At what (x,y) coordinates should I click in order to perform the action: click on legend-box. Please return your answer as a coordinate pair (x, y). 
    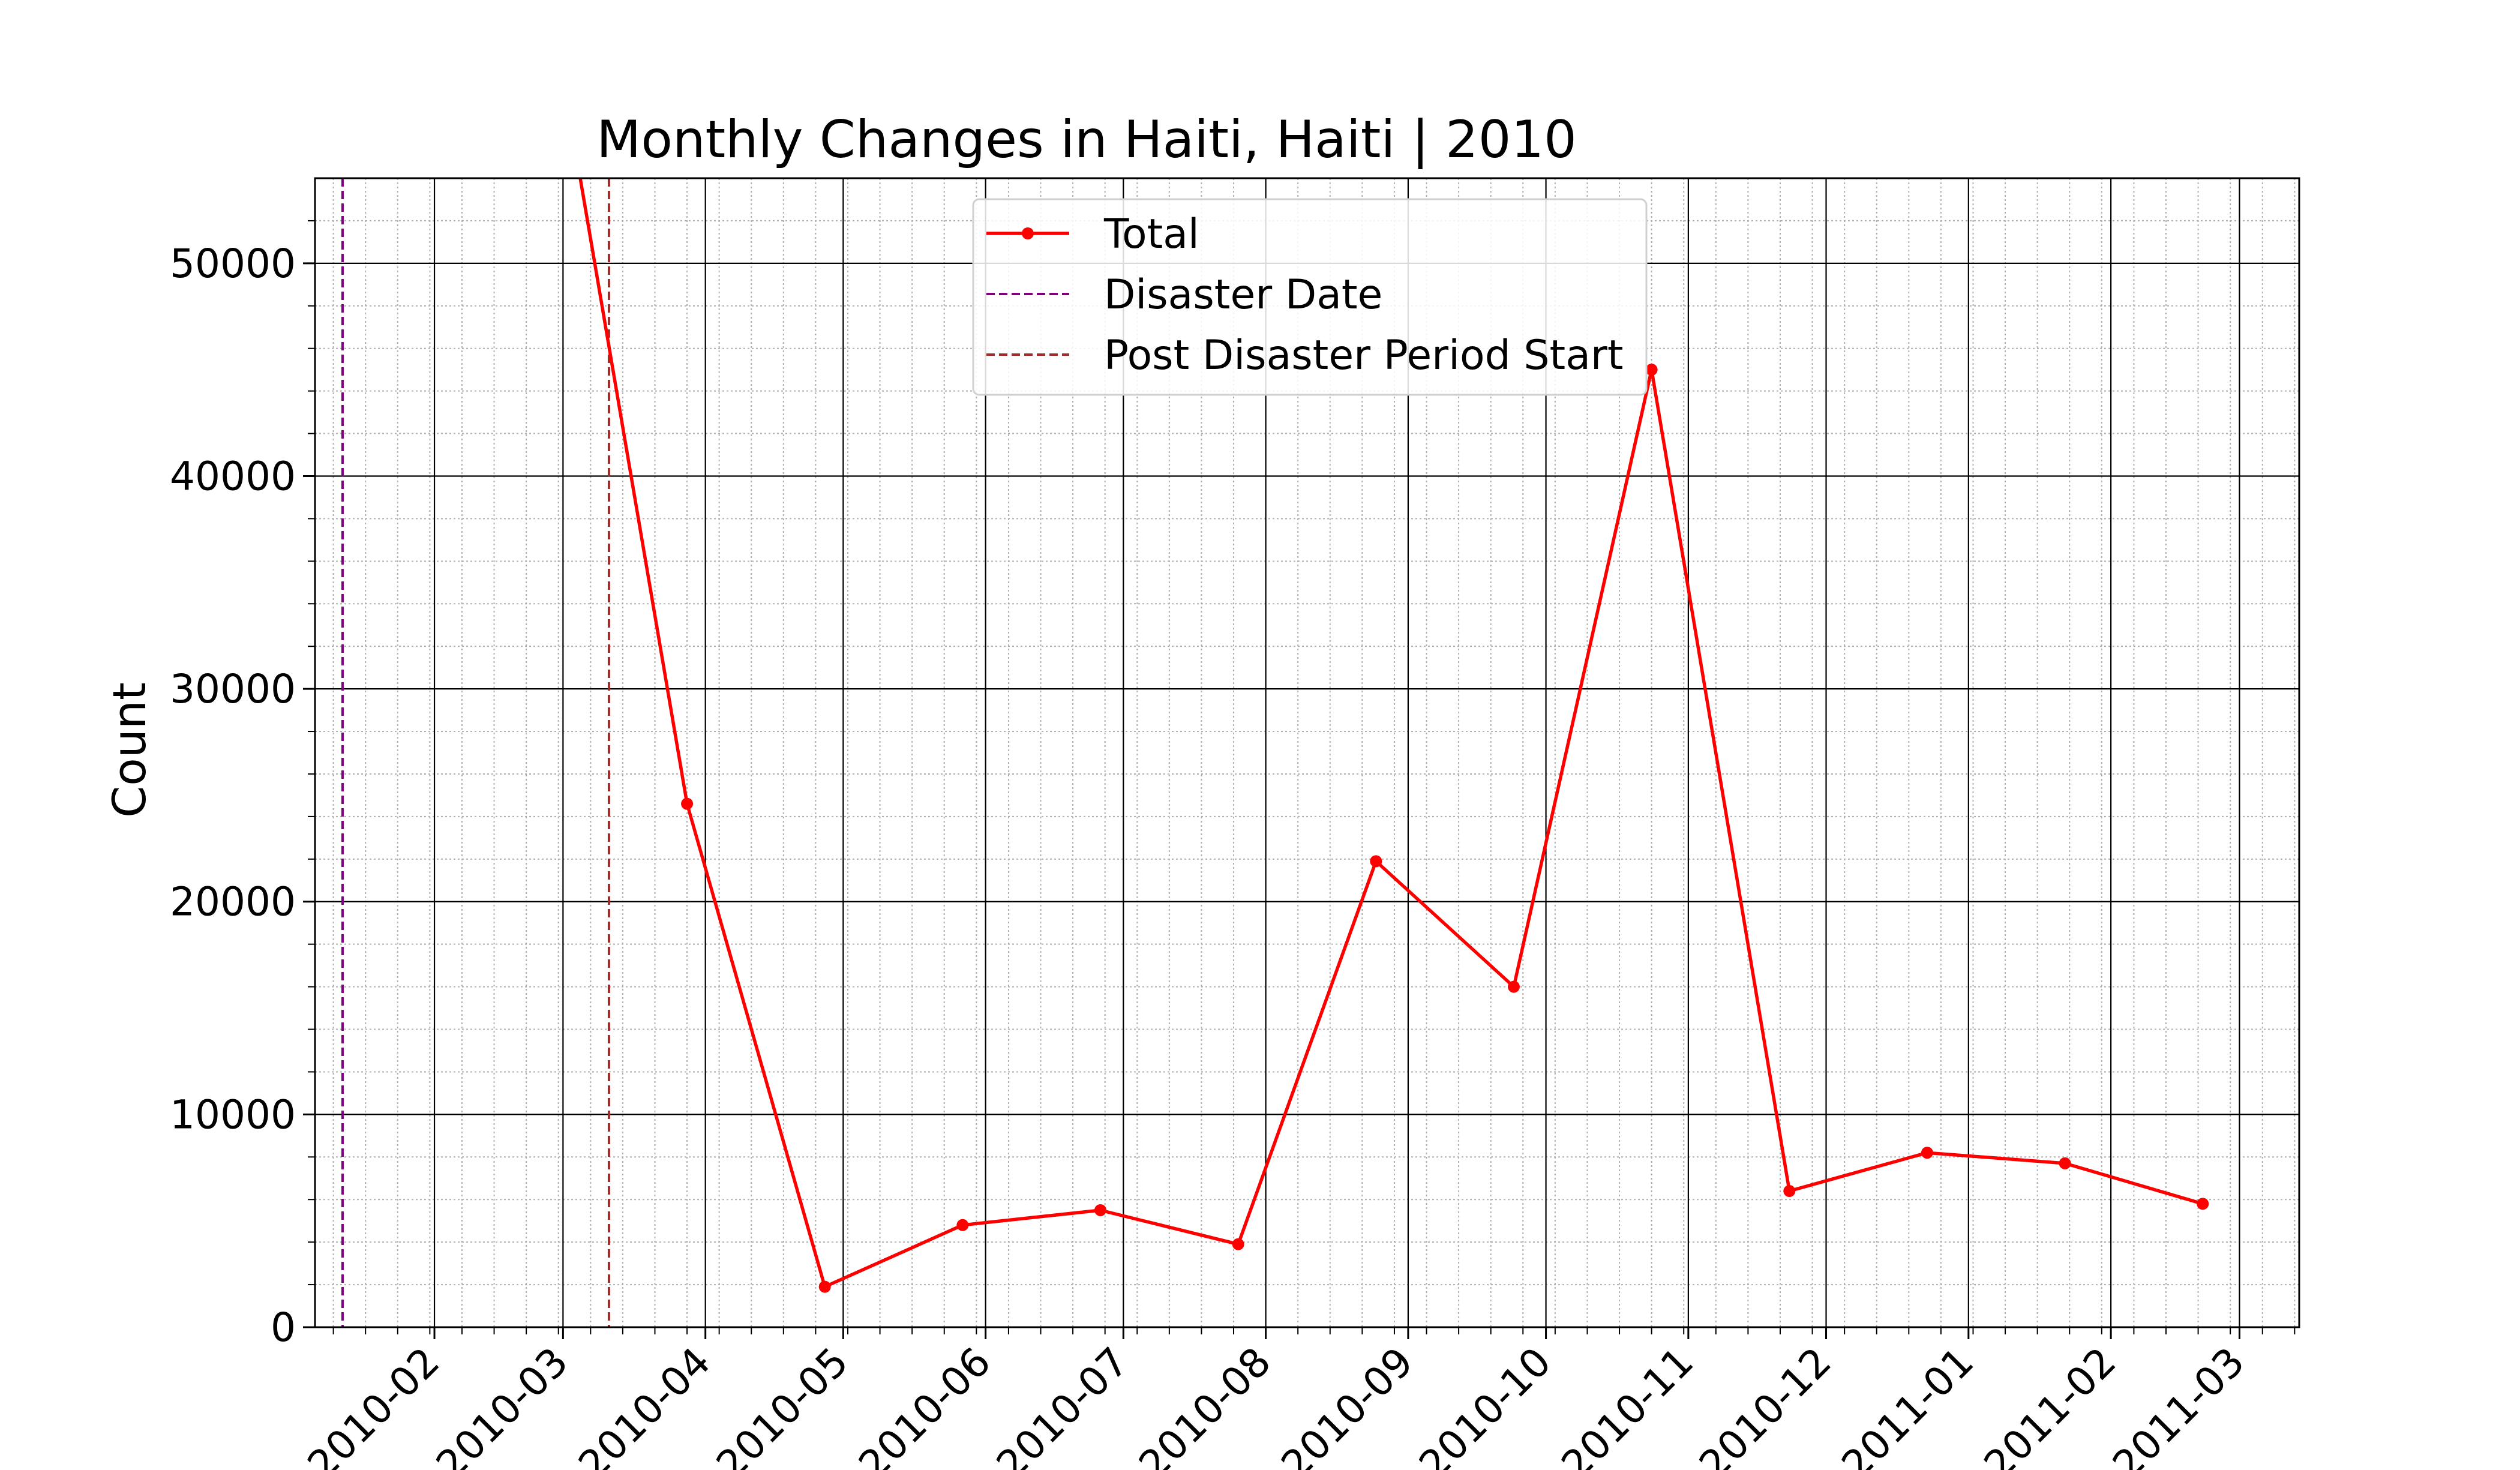
    Looking at the image, I should click on (1310, 297).